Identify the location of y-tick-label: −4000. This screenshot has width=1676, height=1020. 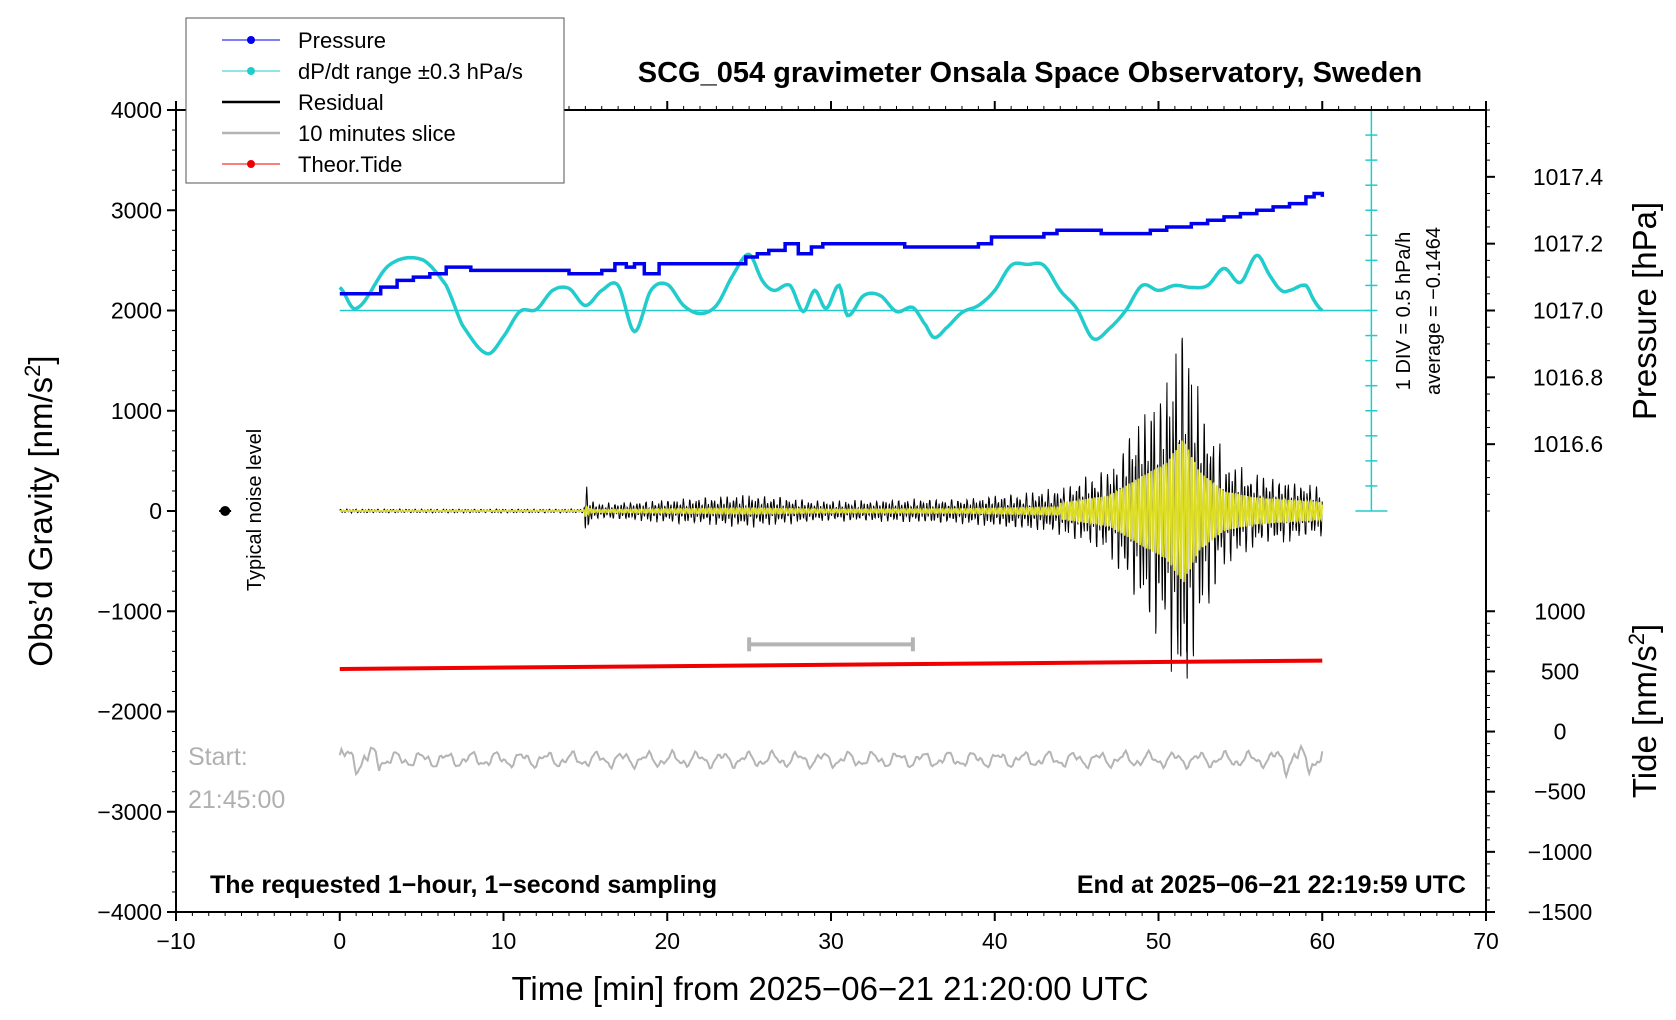
(129, 912).